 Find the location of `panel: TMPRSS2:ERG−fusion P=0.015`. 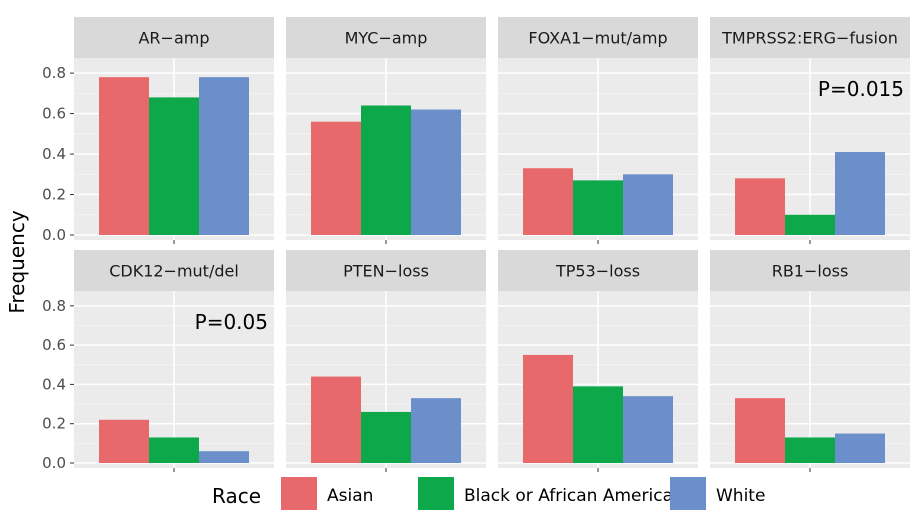

panel: TMPRSS2:ERG−fusion P=0.015 is located at coordinates (810, 130).